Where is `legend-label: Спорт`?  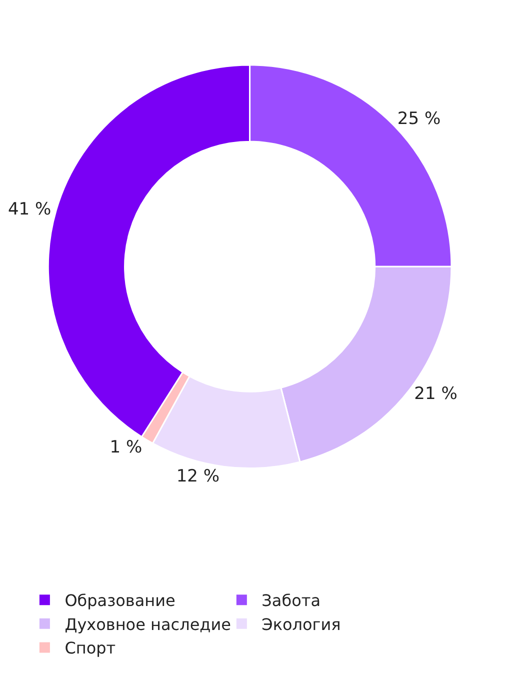
legend-label: Спорт is located at coordinates (90, 648).